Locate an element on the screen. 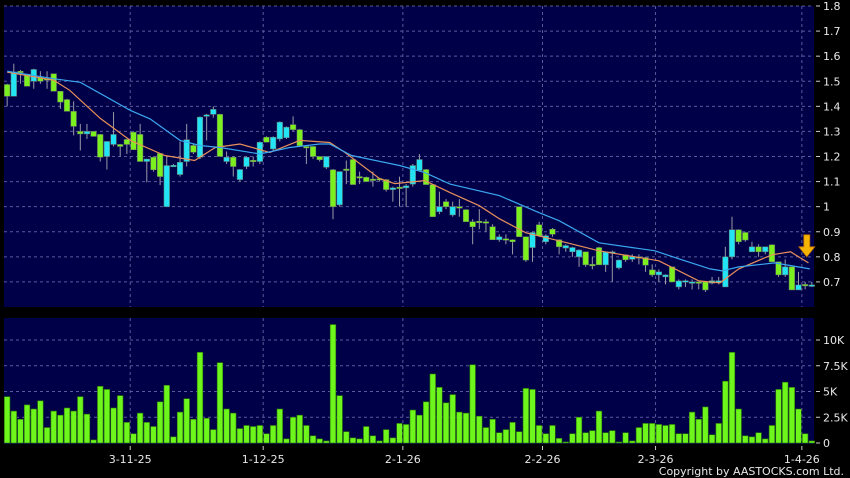  date-tick-label: 1-4-26 is located at coordinates (802, 459).